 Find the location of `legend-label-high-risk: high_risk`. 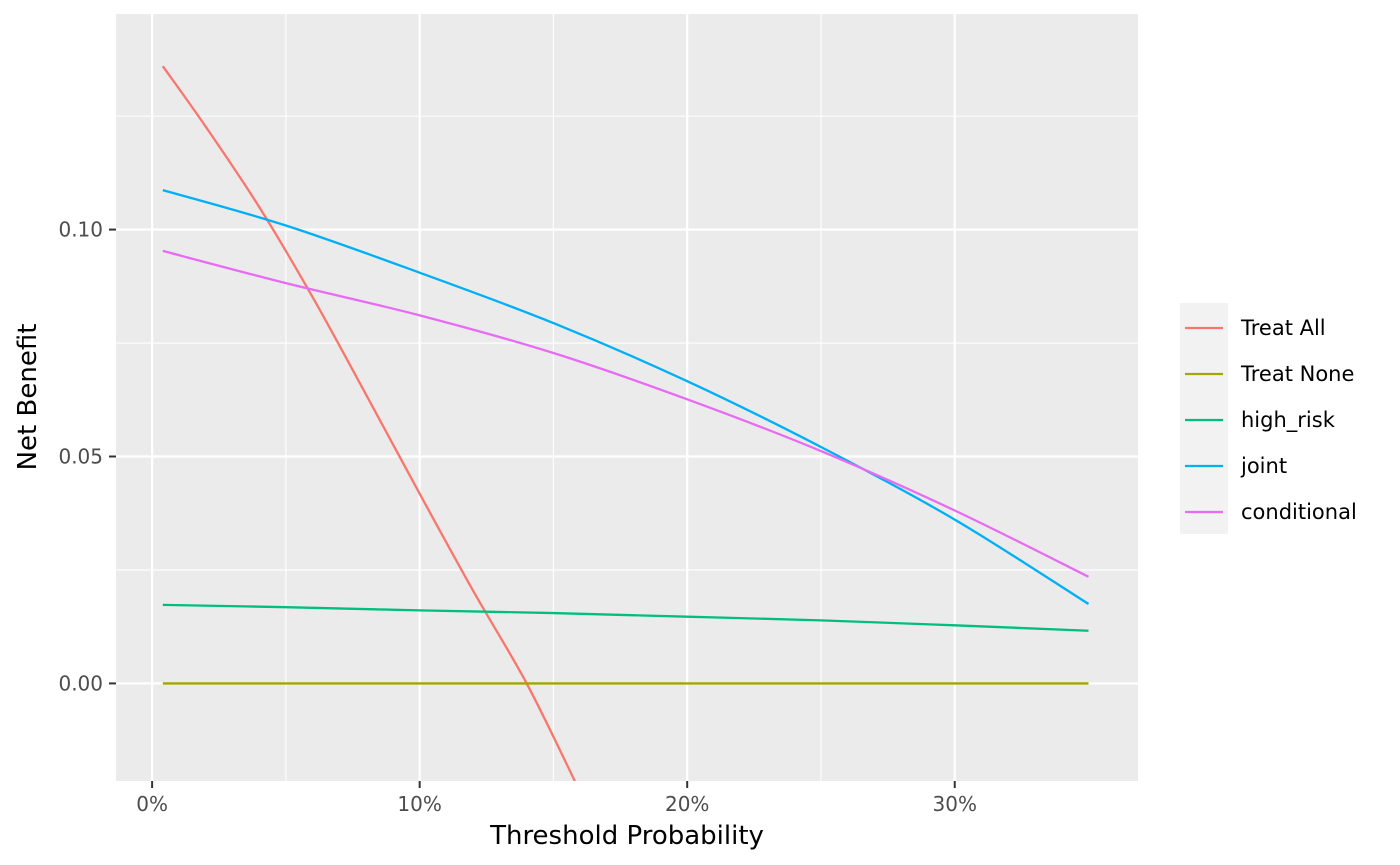

legend-label-high-risk: high_risk is located at coordinates (1288, 420).